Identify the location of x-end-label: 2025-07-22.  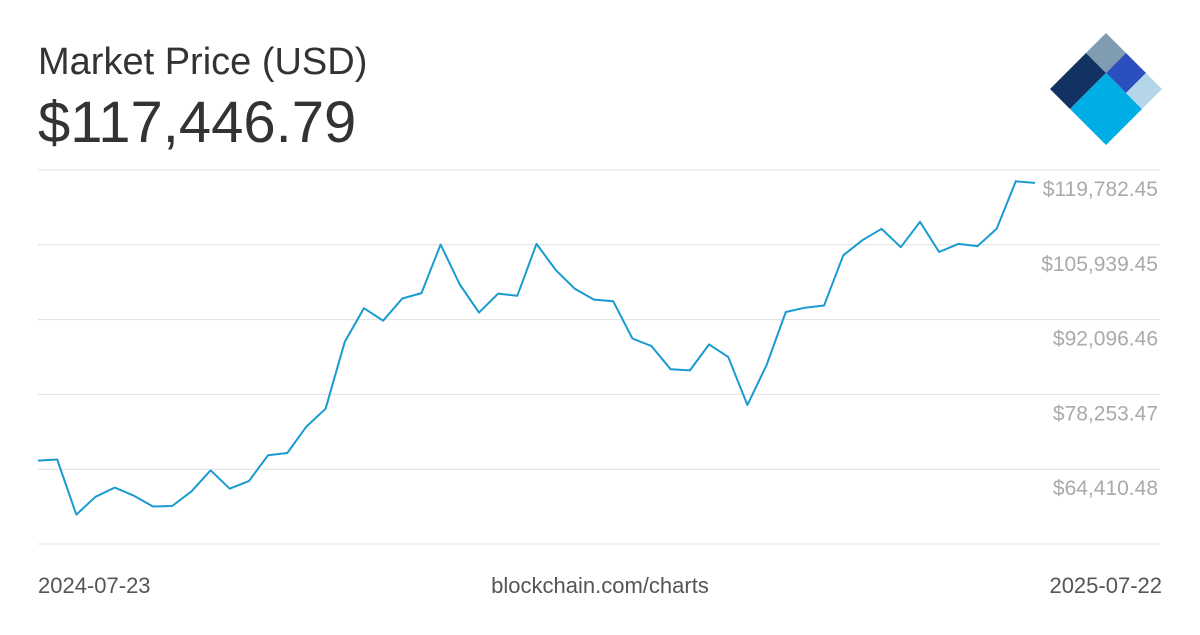
(1105, 585).